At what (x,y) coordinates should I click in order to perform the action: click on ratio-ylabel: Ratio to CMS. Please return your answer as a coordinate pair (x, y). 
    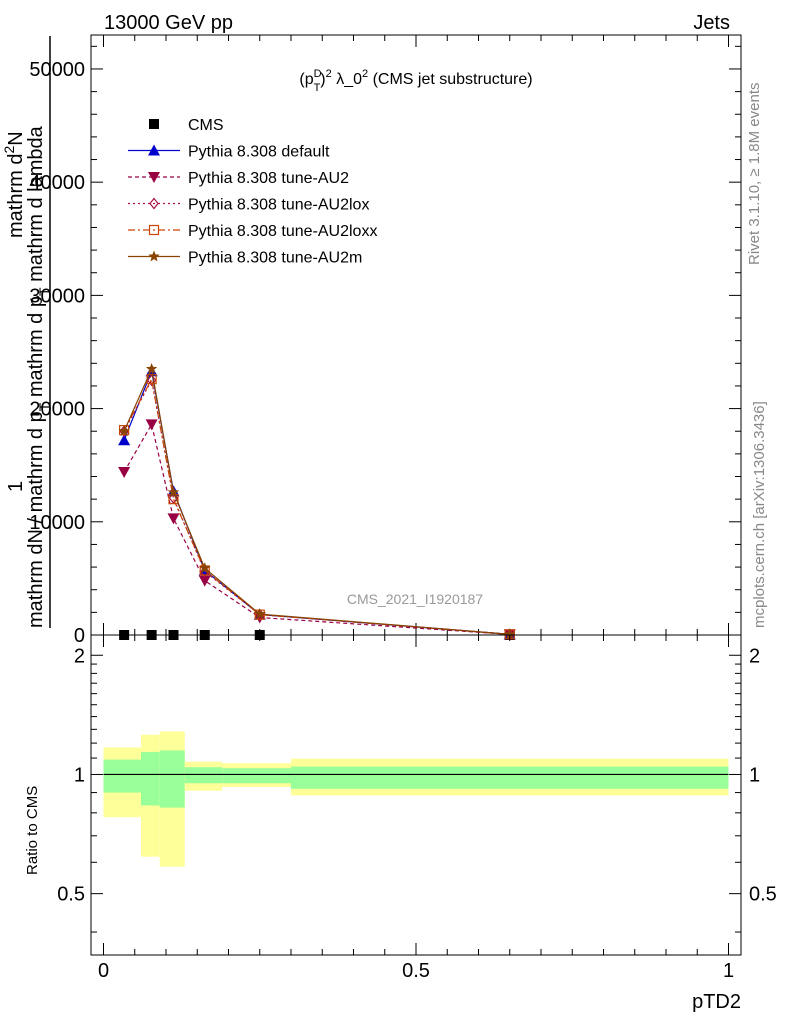
    Looking at the image, I should click on (32, 830).